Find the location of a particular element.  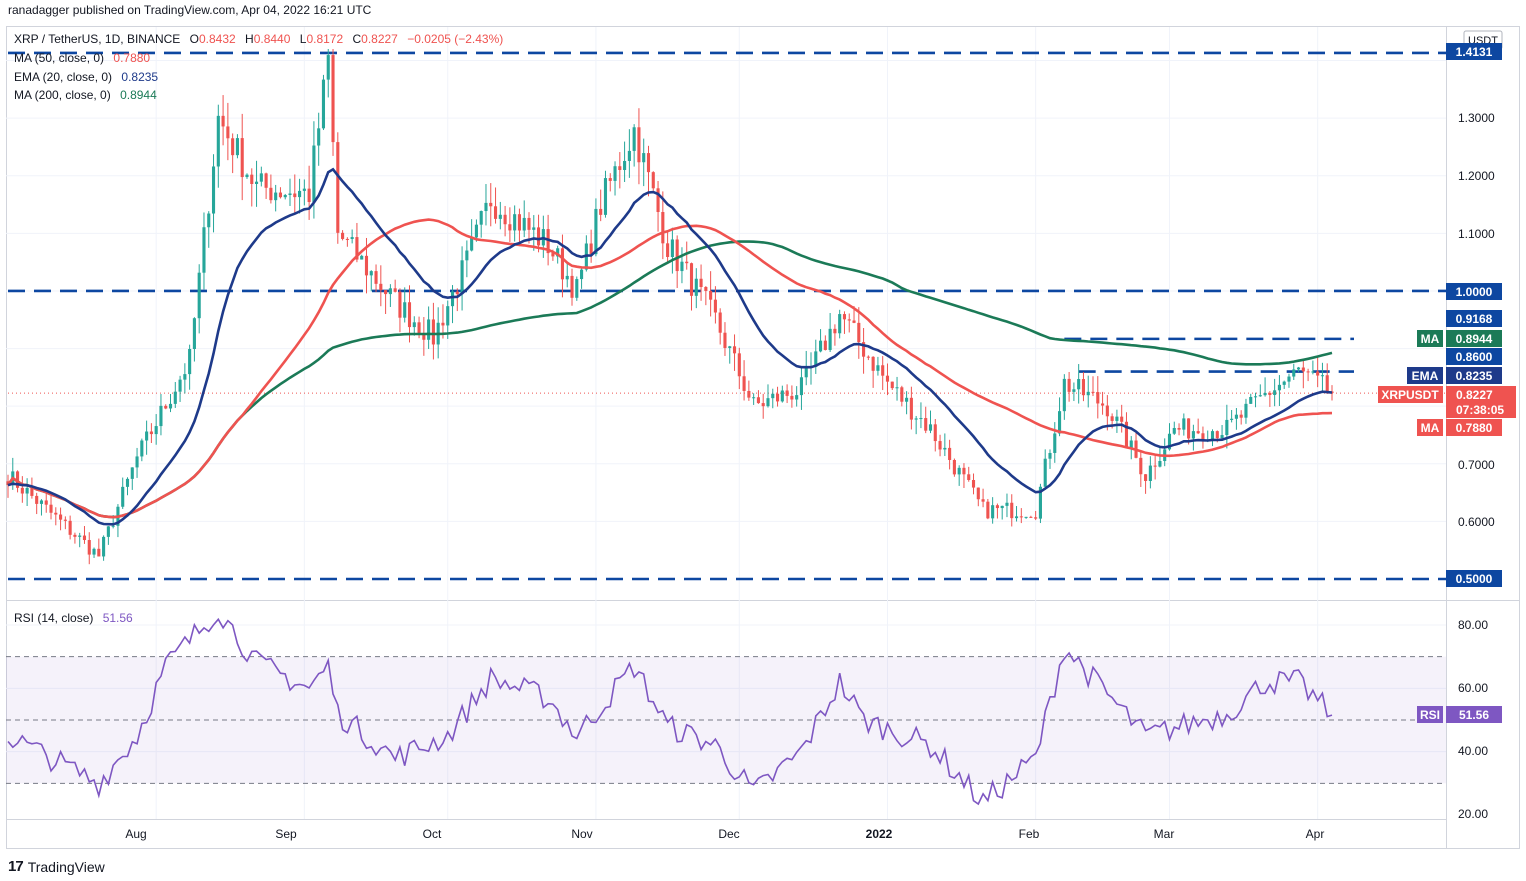

rsi-band is located at coordinates (726, 720).